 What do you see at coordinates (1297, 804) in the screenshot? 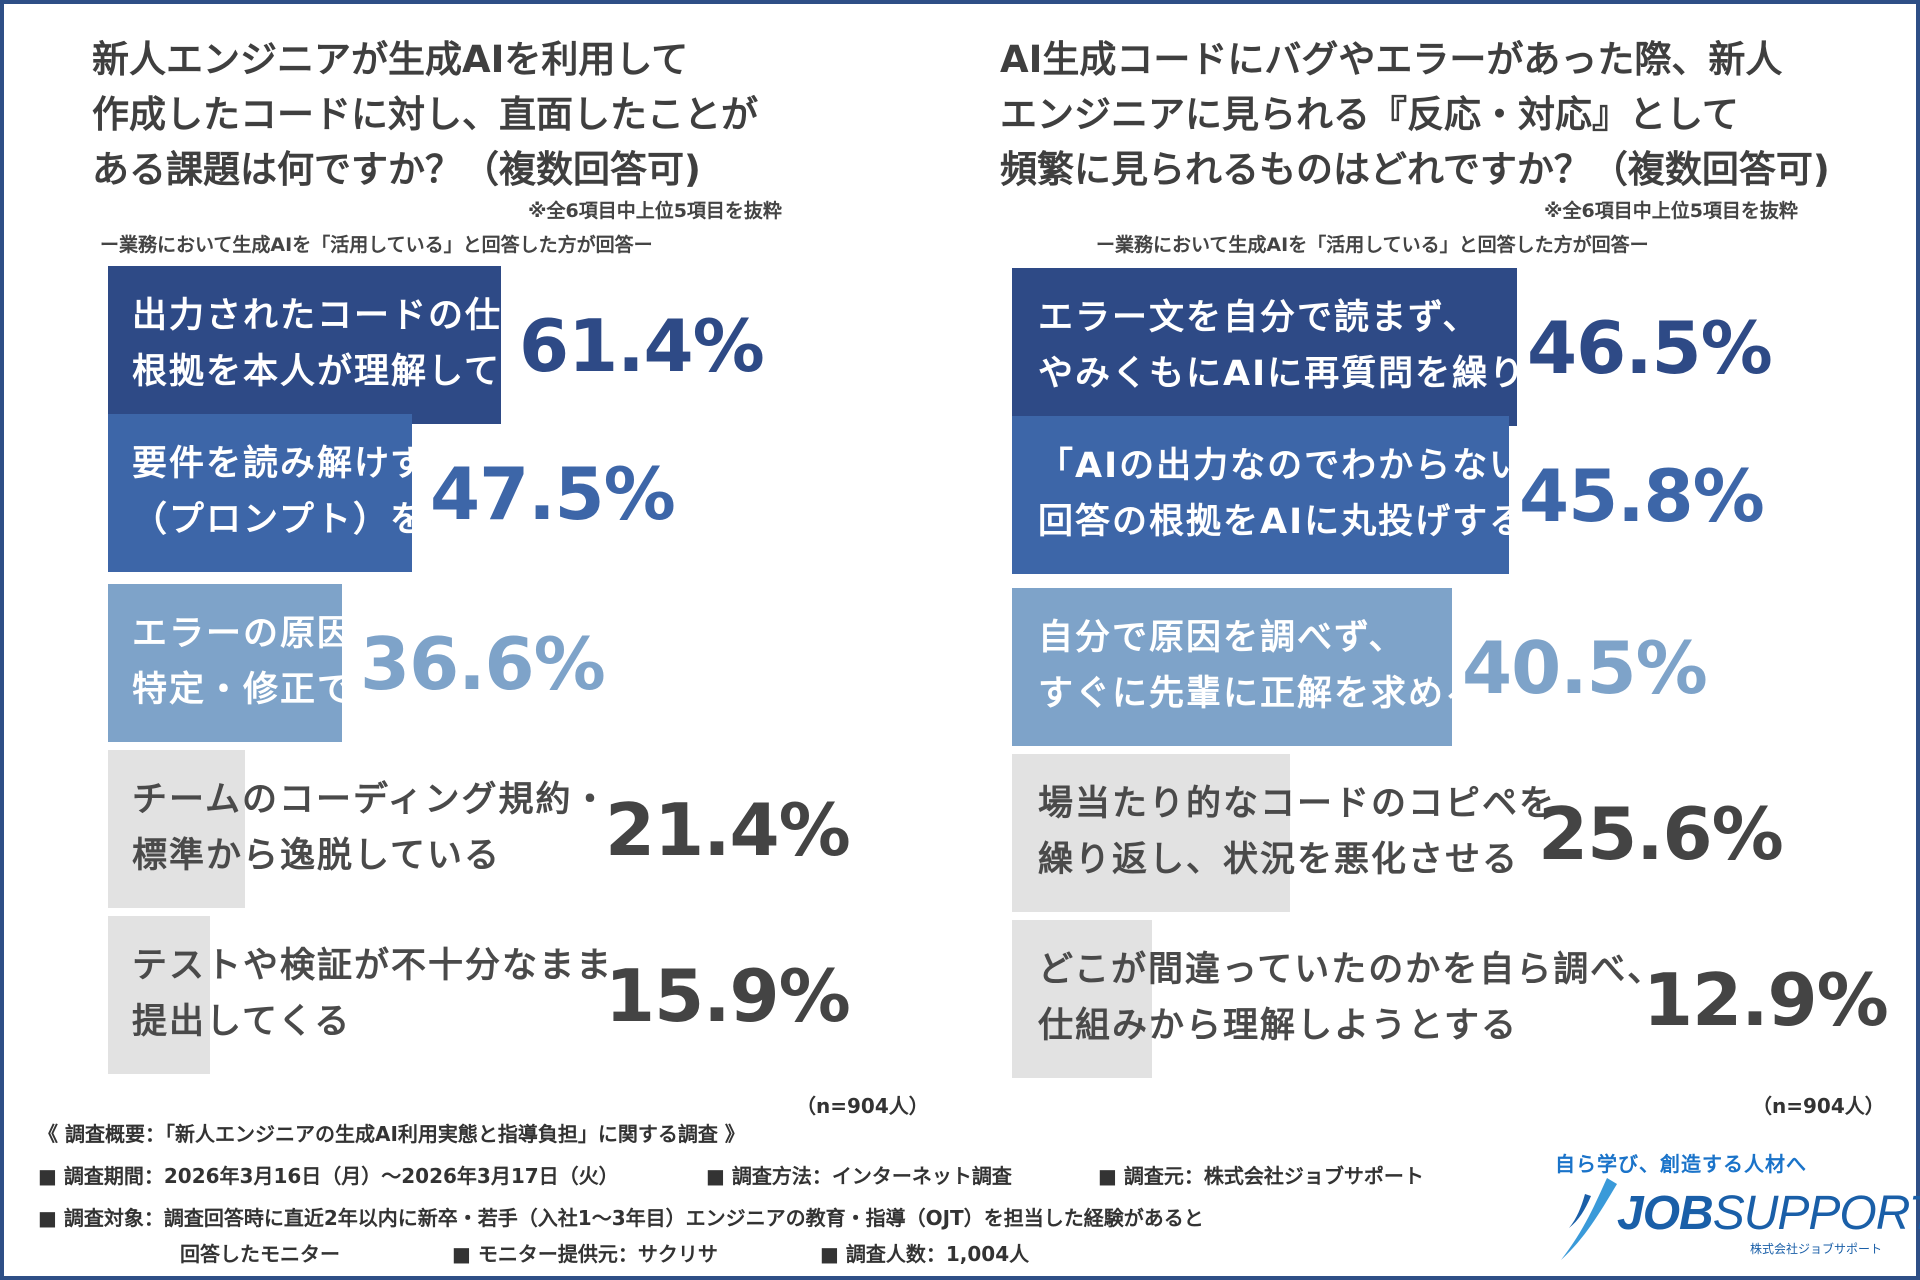
I see `right-bar-label-line: 場当たり的なコードのコピペを` at bounding box center [1297, 804].